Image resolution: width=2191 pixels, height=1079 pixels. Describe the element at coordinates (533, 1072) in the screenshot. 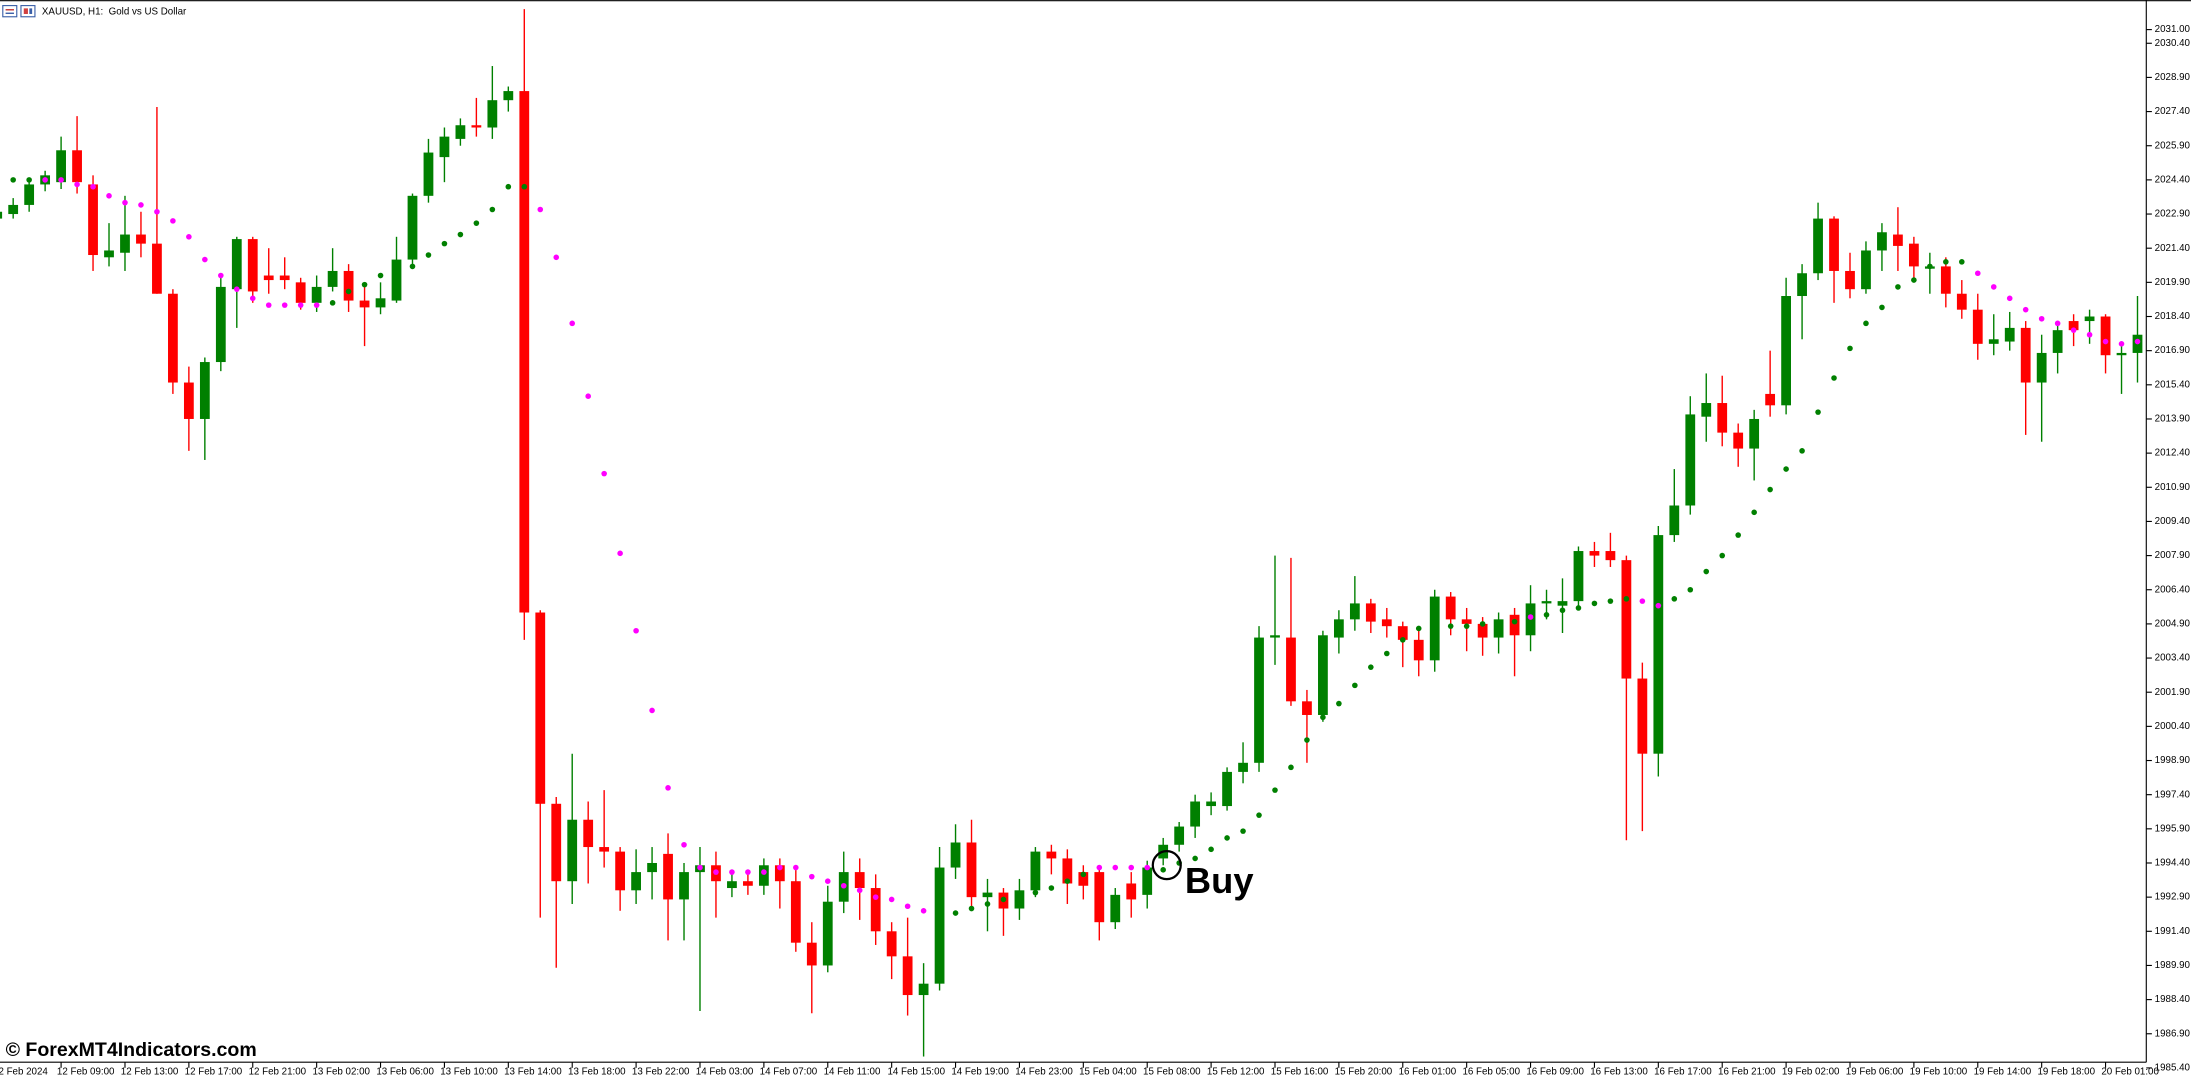

I see `x-tick-label: 13 Feb 14:00` at that location.